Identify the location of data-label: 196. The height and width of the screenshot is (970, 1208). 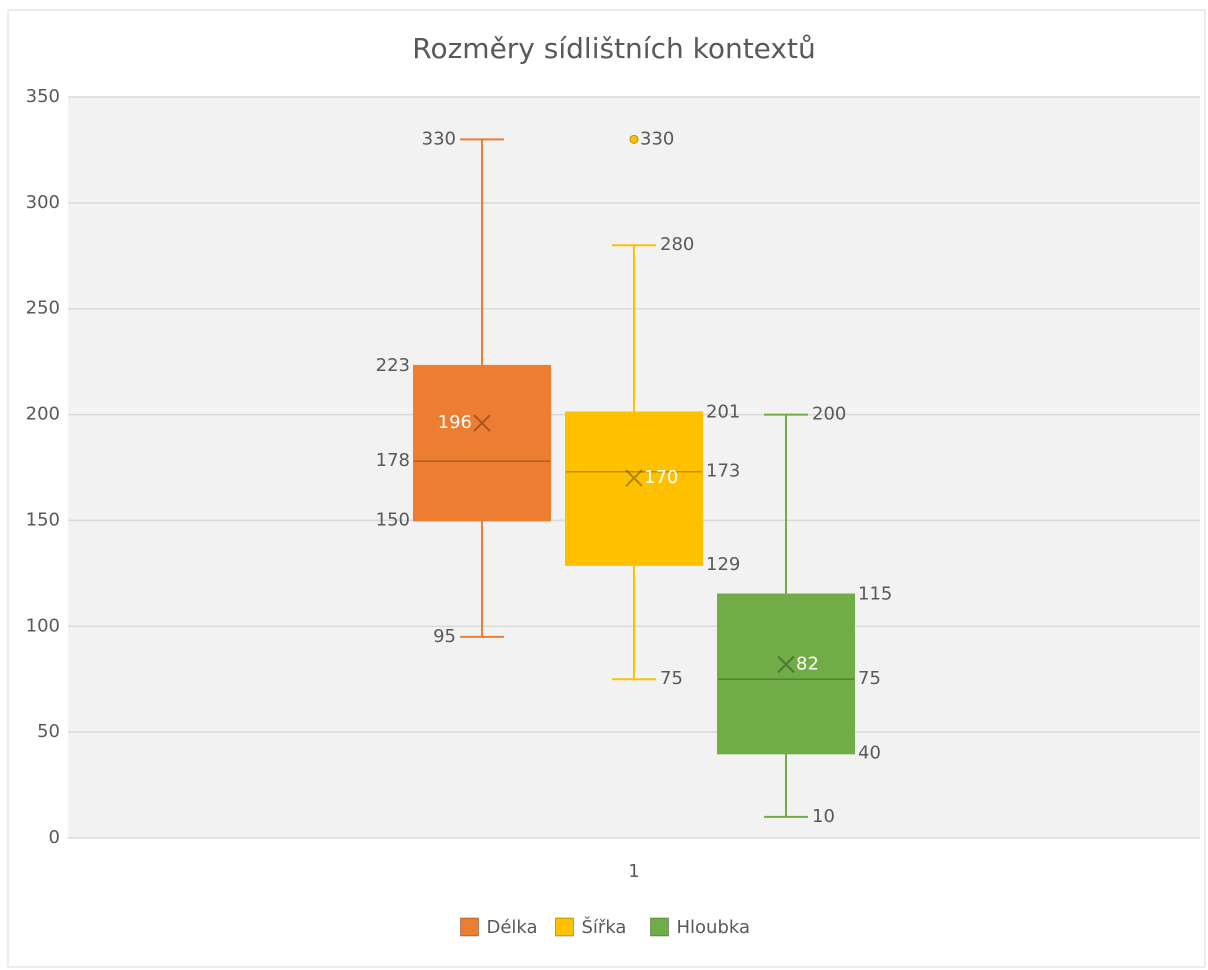
(455, 422).